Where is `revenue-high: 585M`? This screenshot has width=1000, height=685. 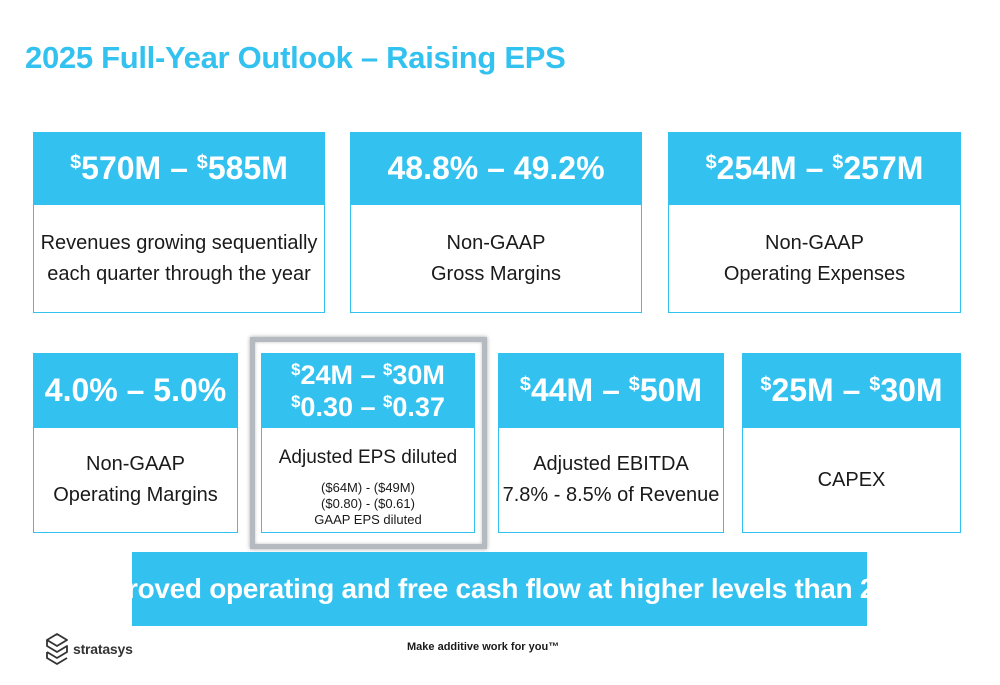 revenue-high: 585M is located at coordinates (247, 168).